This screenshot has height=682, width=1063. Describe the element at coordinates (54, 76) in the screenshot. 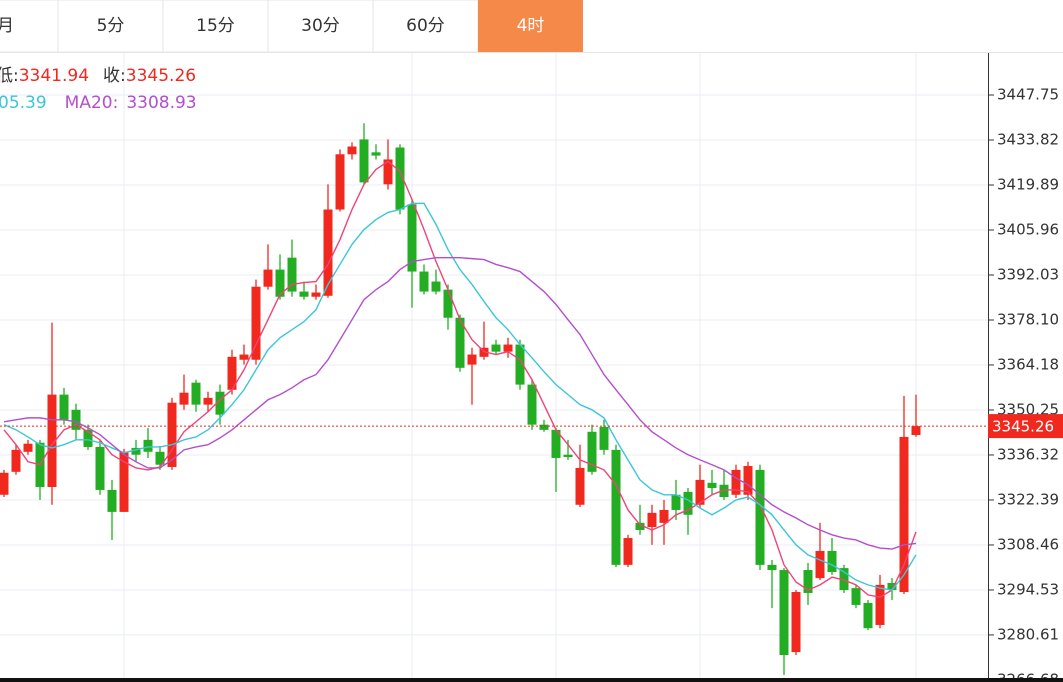

I see `low-value: 3341.94` at that location.